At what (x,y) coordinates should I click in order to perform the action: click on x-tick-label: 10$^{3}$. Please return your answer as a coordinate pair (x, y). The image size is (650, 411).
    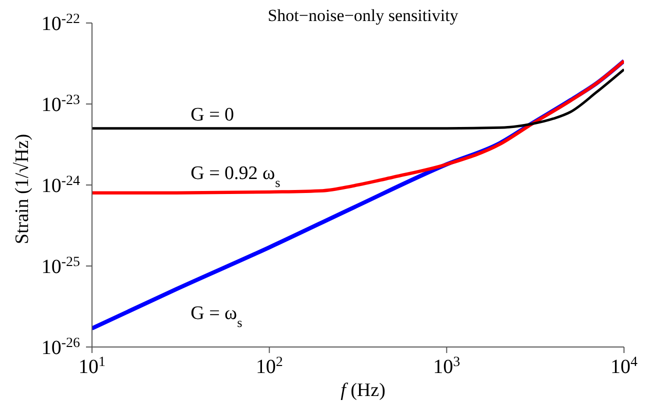
    Looking at the image, I should click on (446, 366).